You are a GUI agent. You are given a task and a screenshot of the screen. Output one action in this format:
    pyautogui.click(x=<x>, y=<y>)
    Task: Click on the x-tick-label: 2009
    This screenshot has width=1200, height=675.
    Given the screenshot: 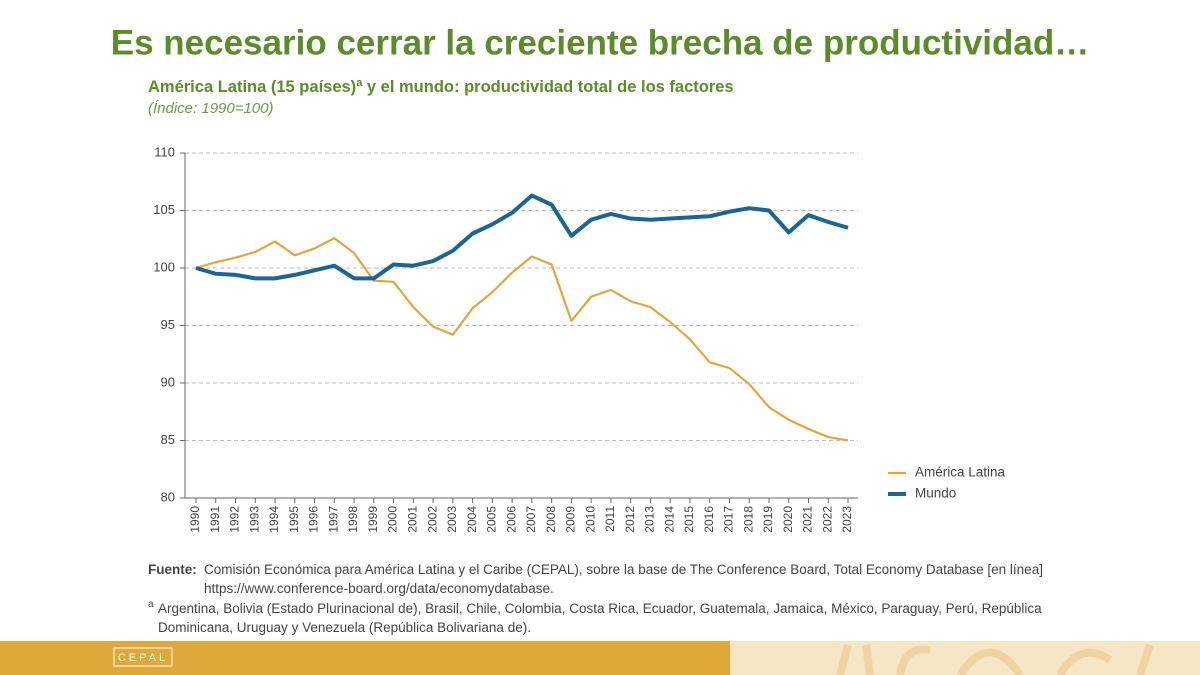 What is the action you would take?
    pyautogui.click(x=571, y=519)
    